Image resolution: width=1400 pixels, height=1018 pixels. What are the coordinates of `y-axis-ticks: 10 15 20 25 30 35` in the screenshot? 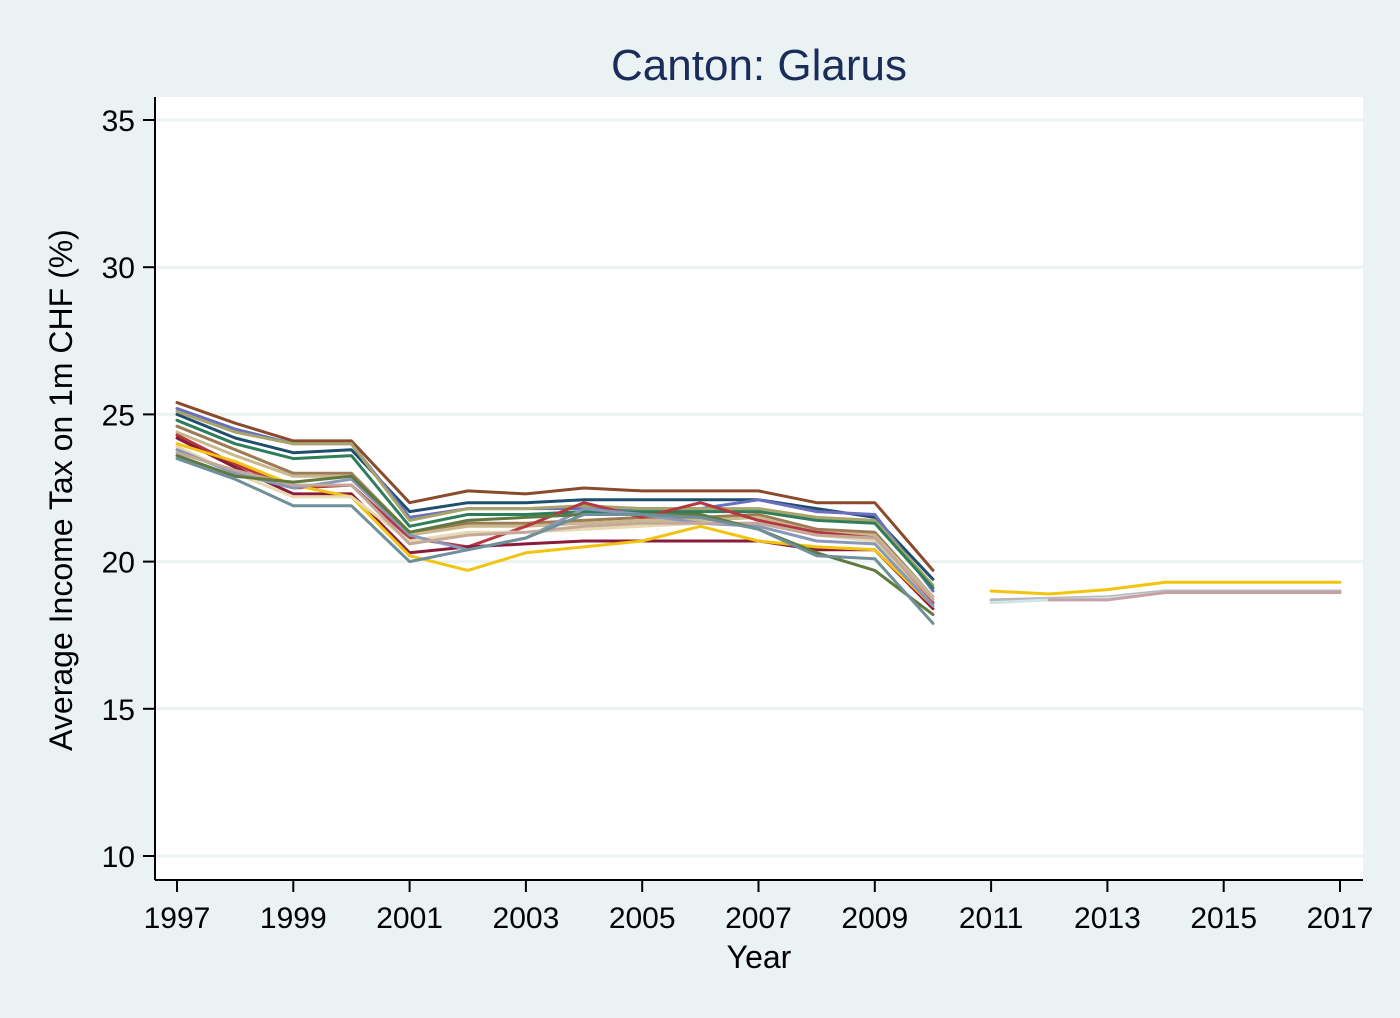 It's located at (128, 489).